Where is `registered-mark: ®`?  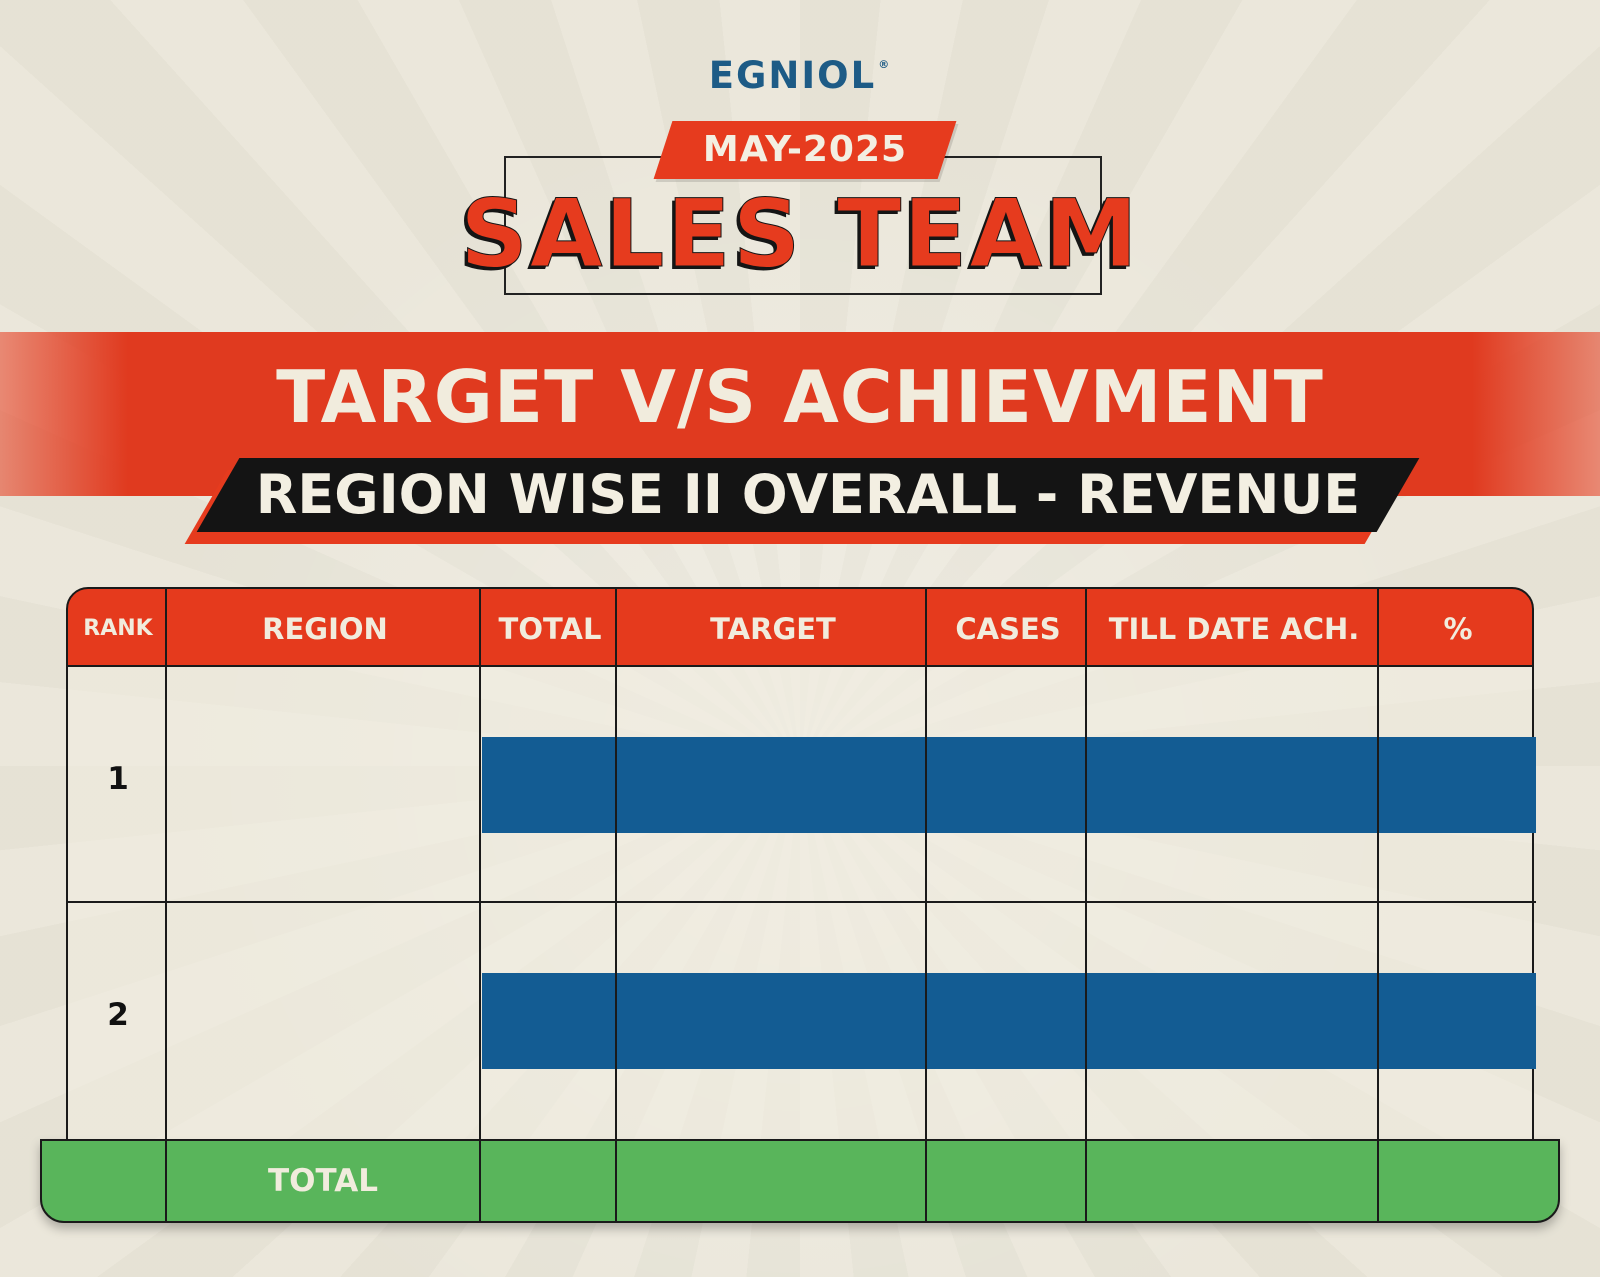 registered-mark: ® is located at coordinates (885, 64).